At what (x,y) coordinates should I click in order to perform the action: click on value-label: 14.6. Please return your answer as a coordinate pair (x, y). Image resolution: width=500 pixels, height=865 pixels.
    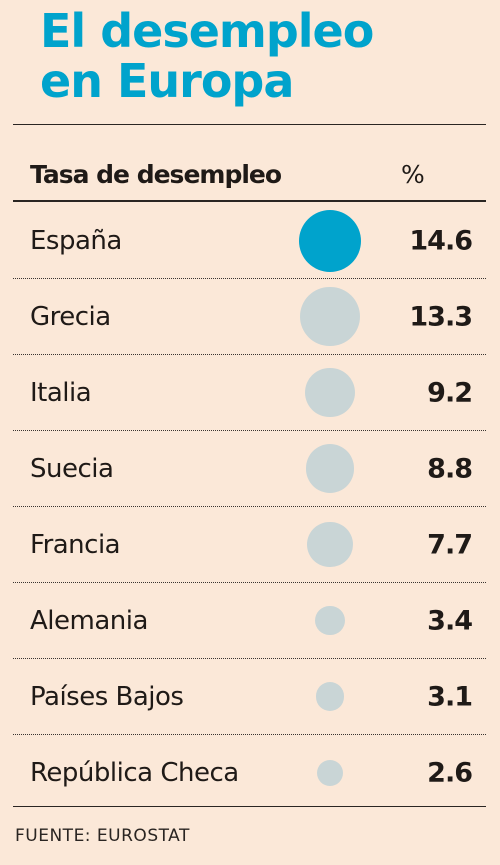
    Looking at the image, I should click on (441, 240).